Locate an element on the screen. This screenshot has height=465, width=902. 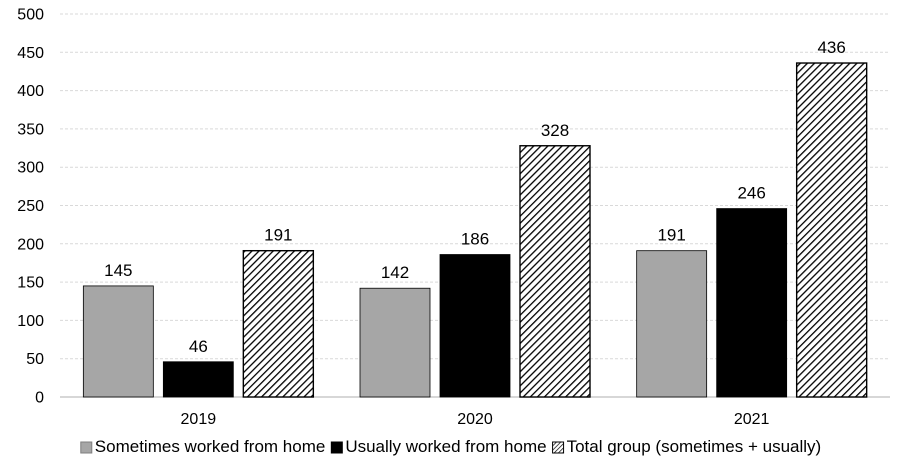
bar-sometimes-worked-from-home-2019 is located at coordinates (118, 341).